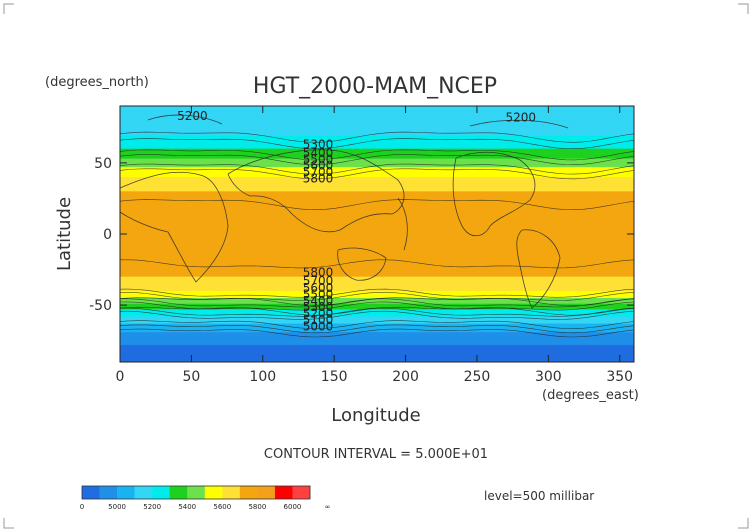  Describe the element at coordinates (375, 86) in the screenshot. I see `chart-title: HGT_2000-MAM_NCEP` at that location.